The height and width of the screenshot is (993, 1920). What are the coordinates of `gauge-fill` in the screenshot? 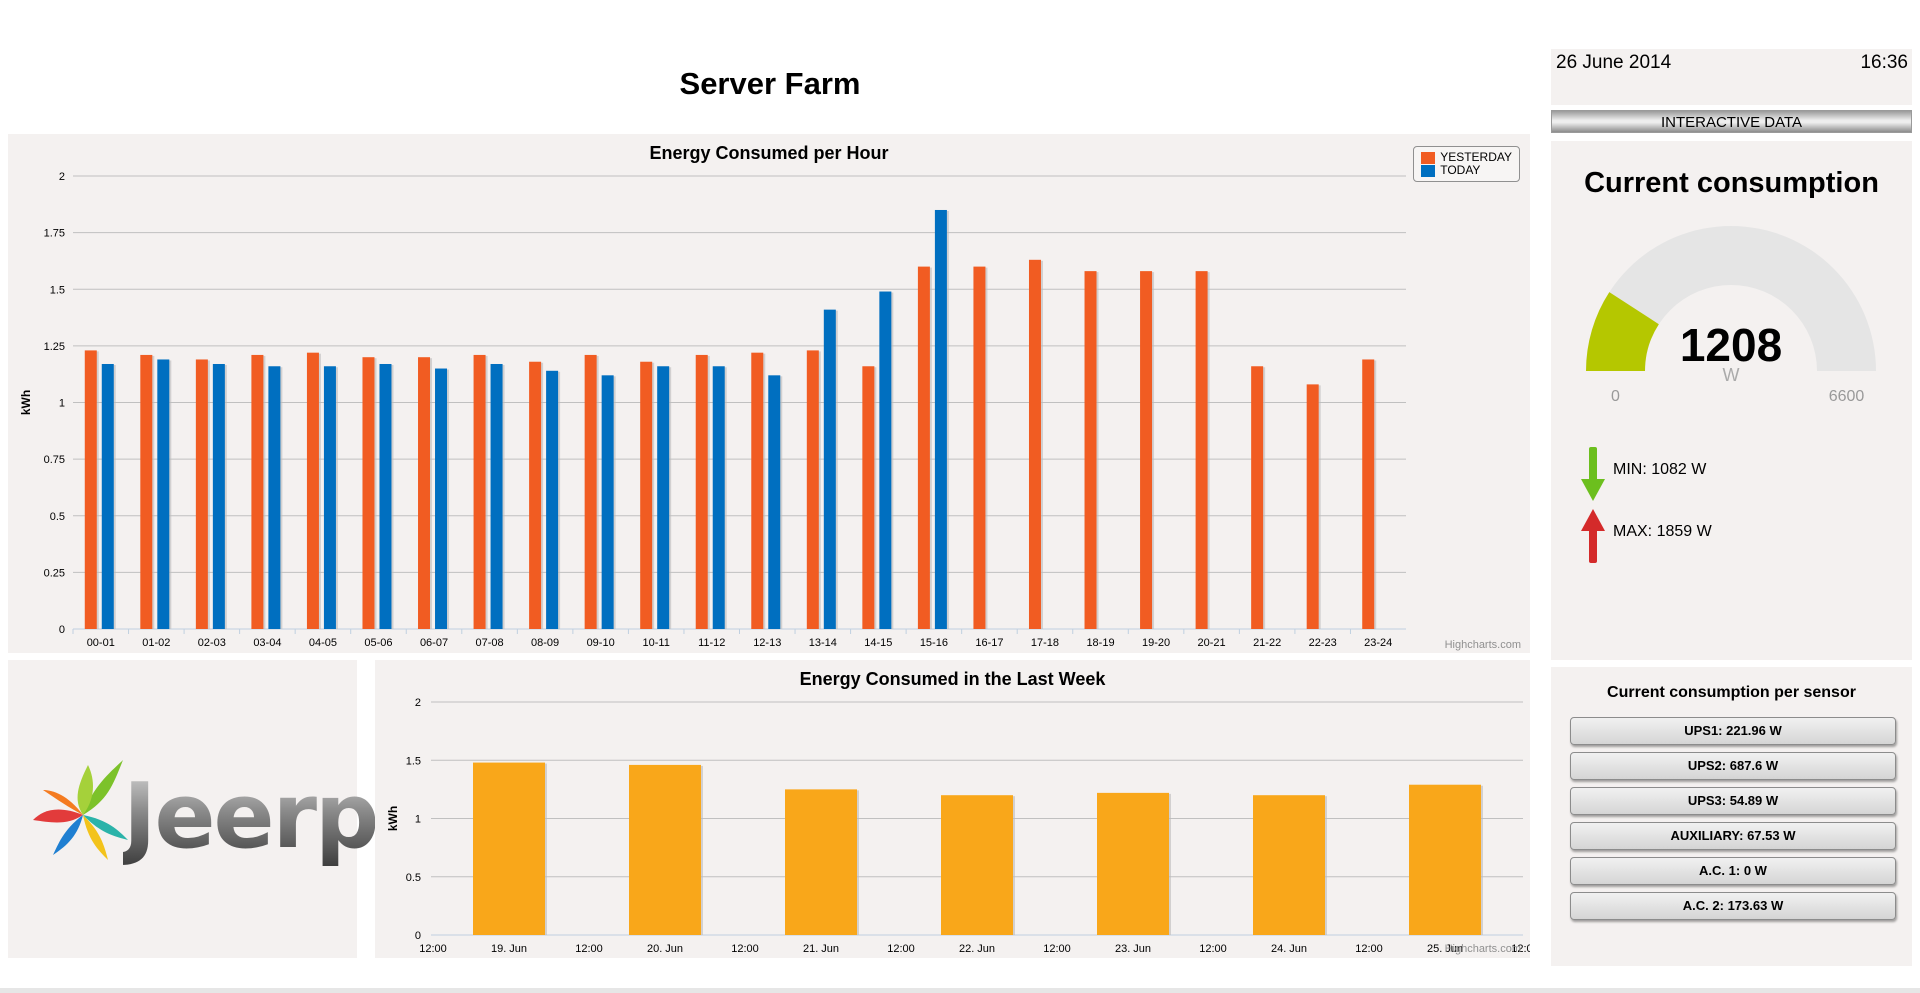 It's located at (1622, 331).